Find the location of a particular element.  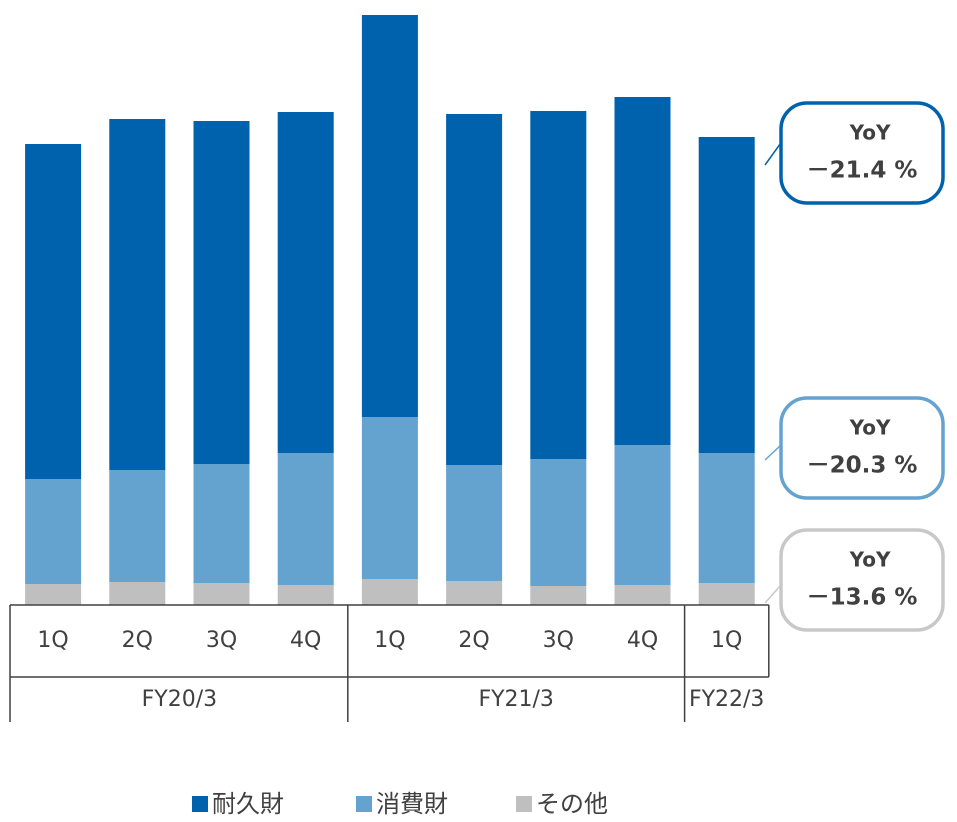

legend-label: 消費財 is located at coordinates (412, 804).